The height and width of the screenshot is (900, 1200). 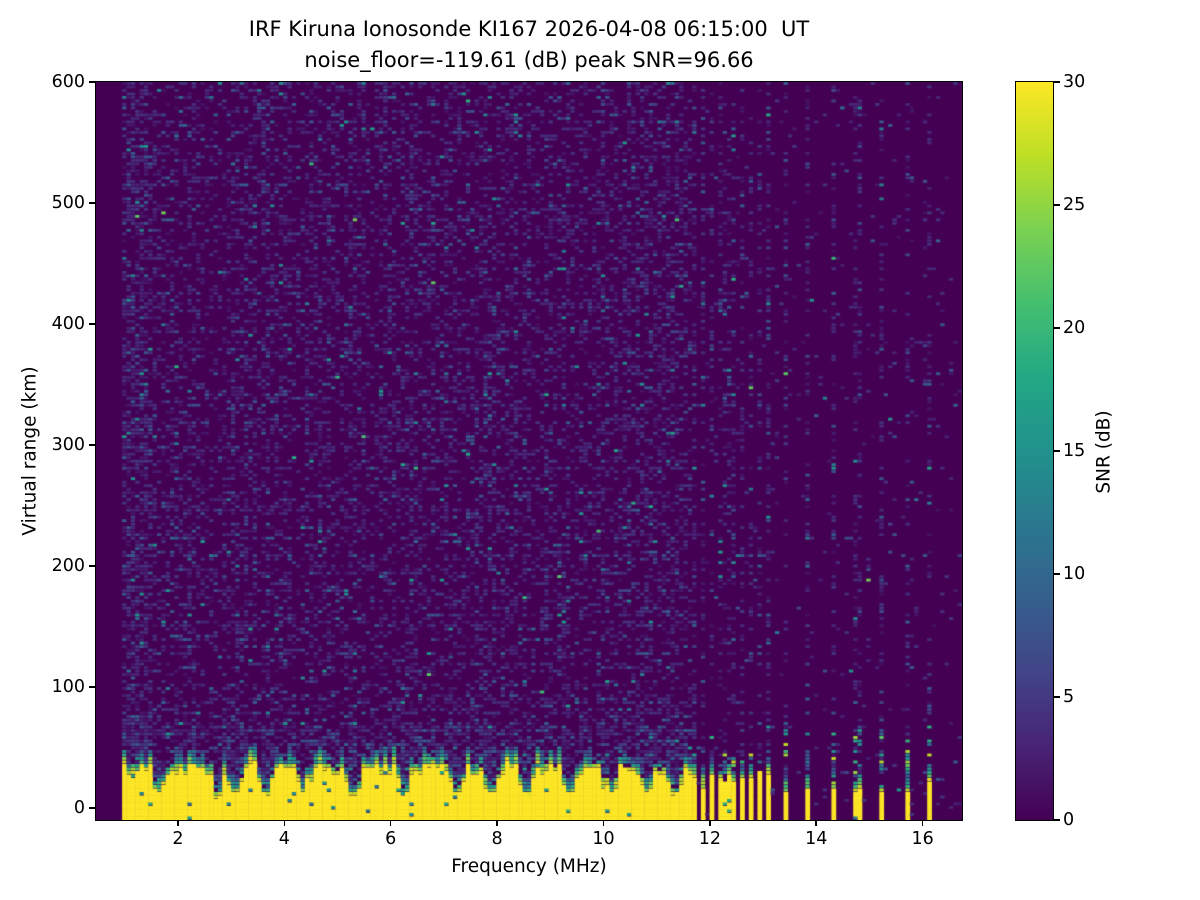 I want to click on x-tick-label: 2, so click(x=178, y=839).